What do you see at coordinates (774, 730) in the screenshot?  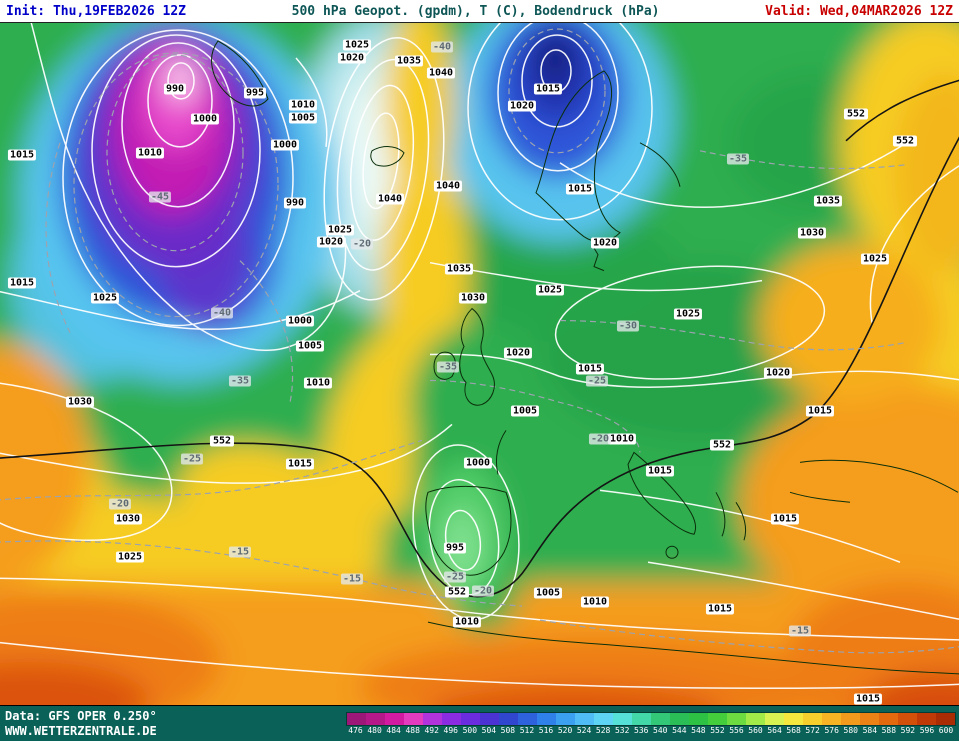 I see `legend-value: 564` at bounding box center [774, 730].